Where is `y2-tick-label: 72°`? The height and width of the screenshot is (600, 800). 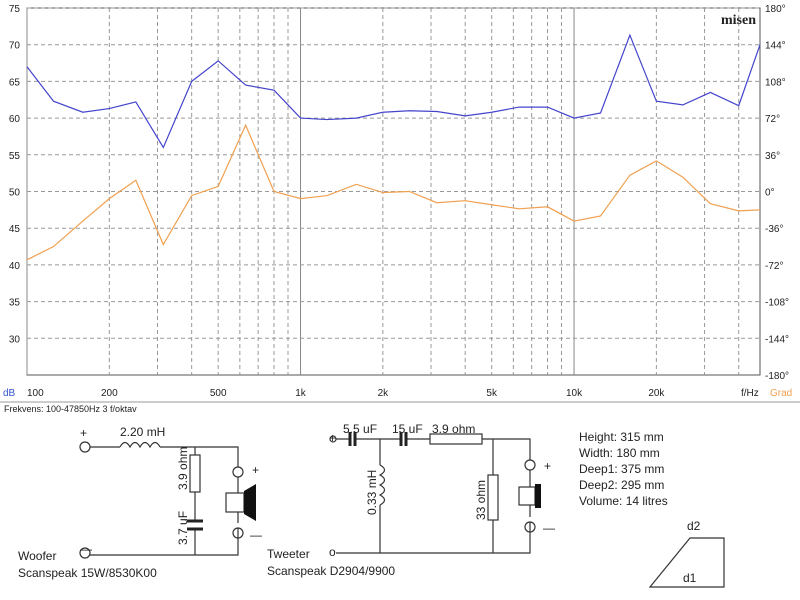
y2-tick-label: 72° is located at coordinates (772, 119).